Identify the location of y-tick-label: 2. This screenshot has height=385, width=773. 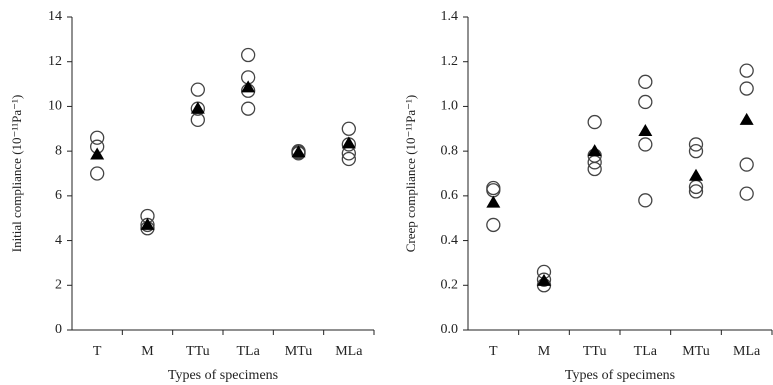
(58, 285).